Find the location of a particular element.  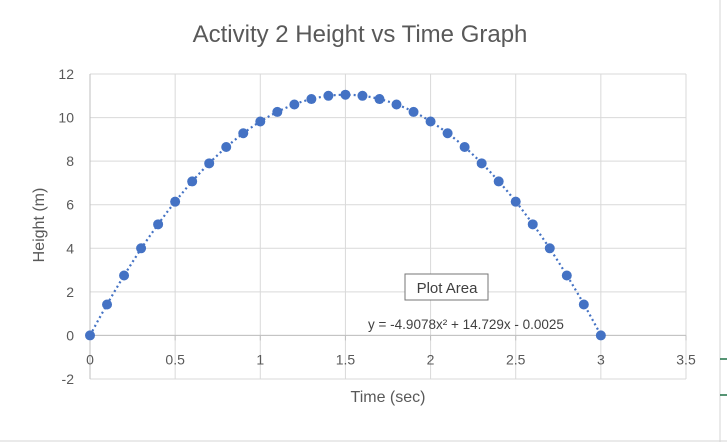

y-tick-label: 2 is located at coordinates (70, 292).